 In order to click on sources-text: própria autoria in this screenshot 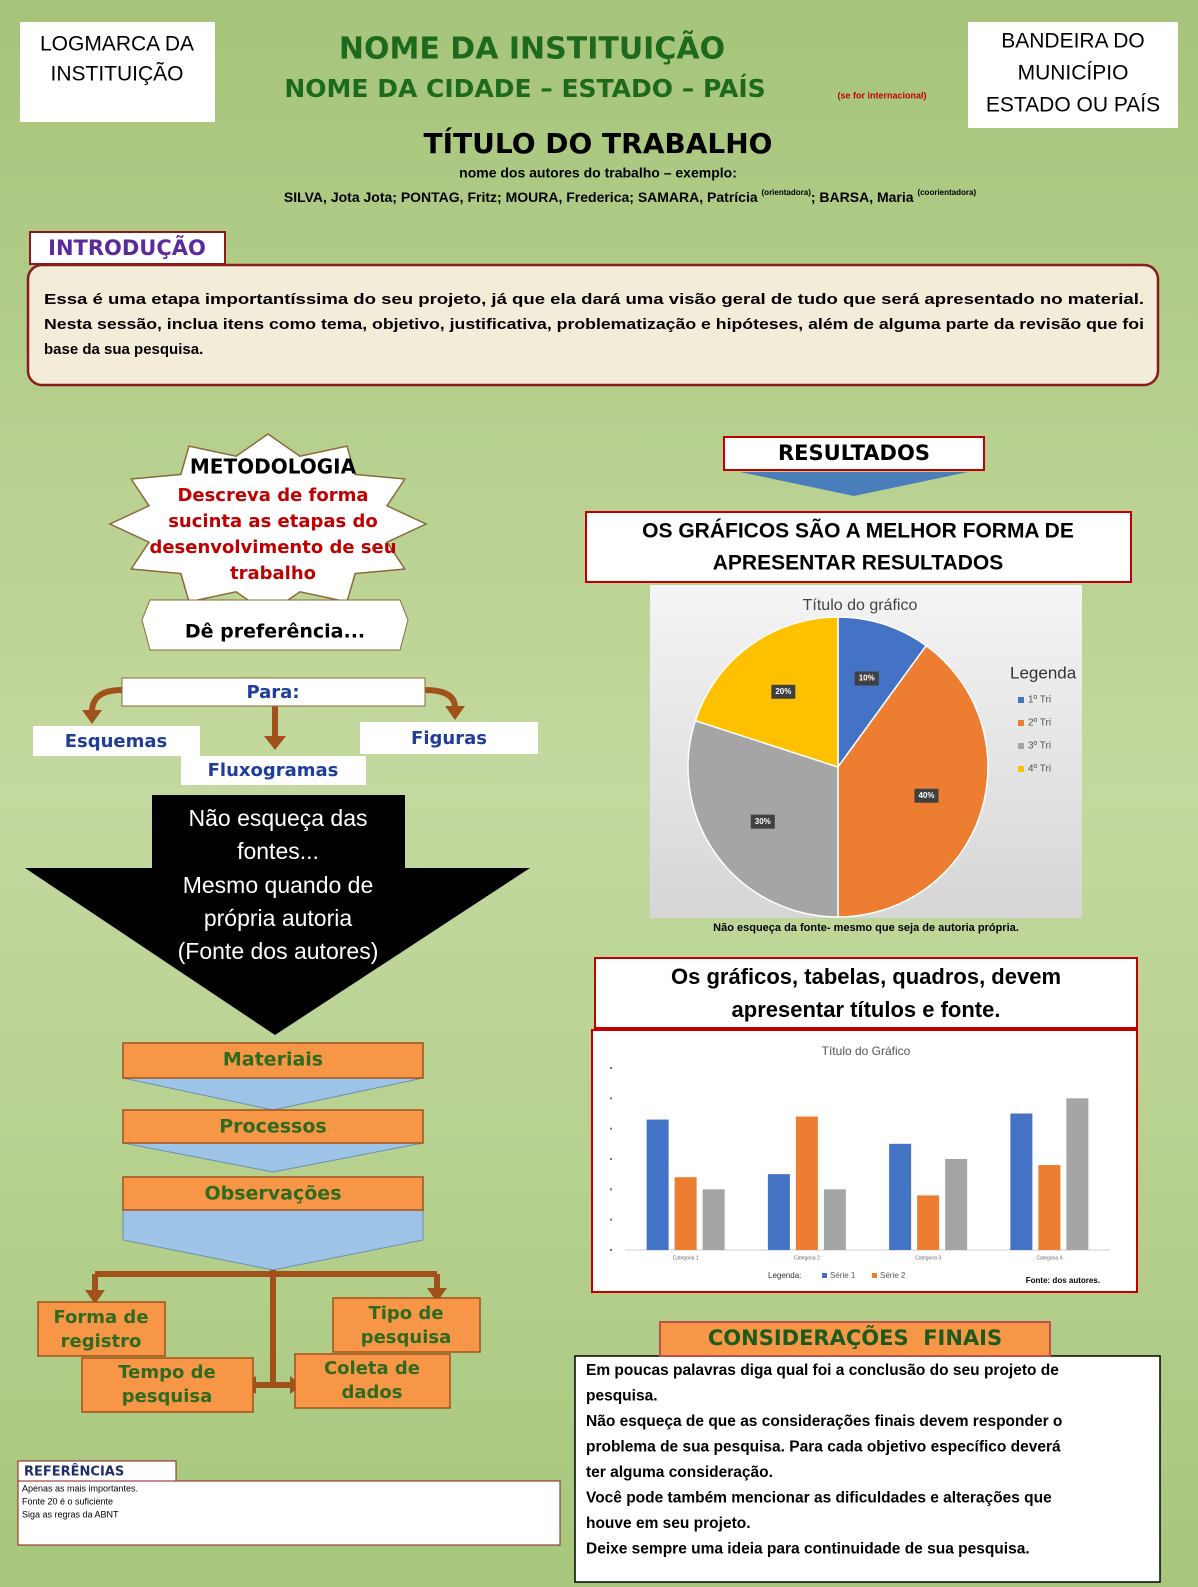, I will do `click(278, 918)`.